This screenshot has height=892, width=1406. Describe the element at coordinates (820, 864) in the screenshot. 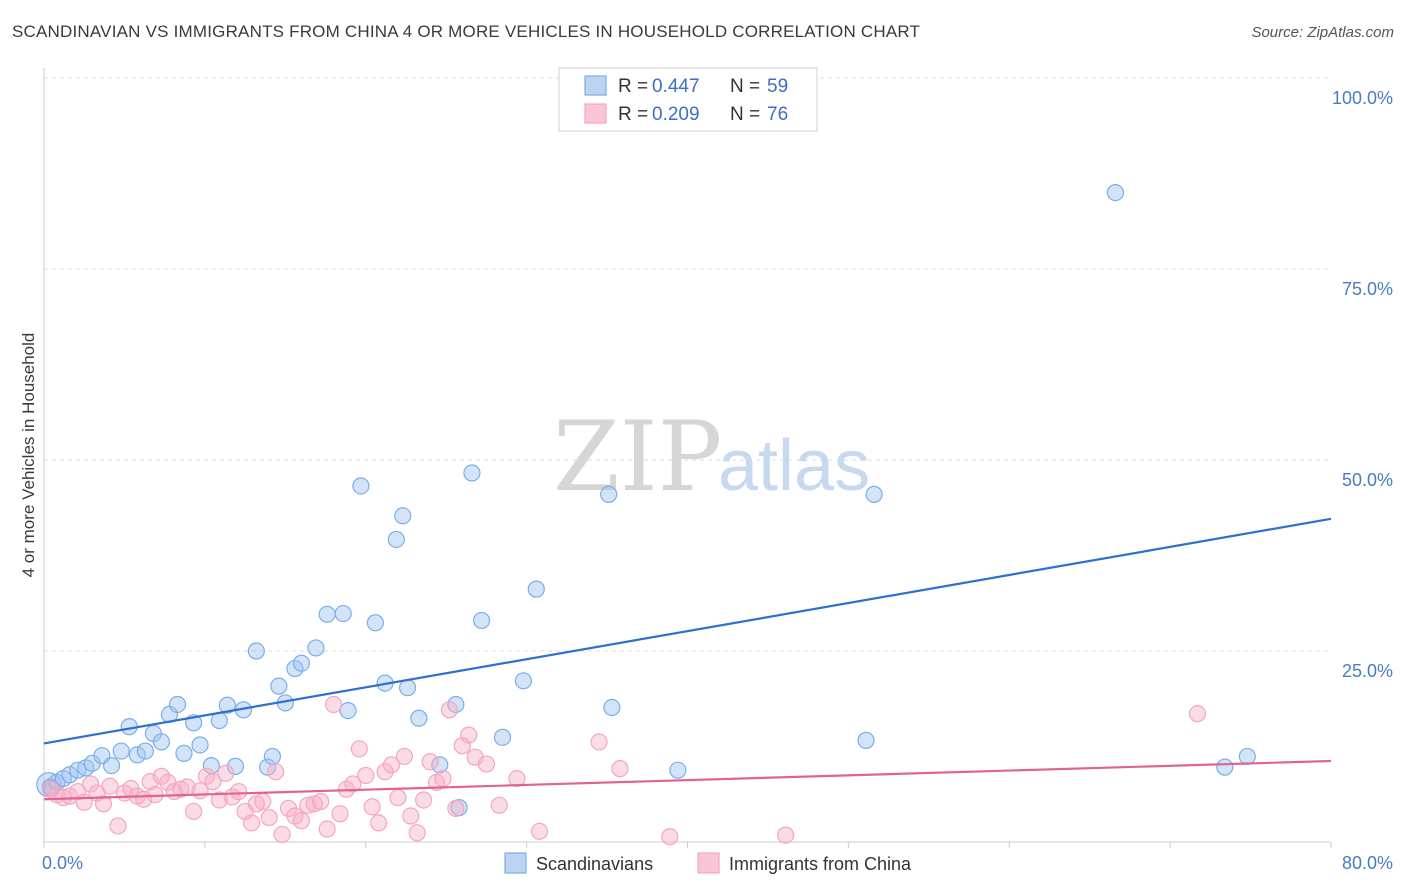

I see `legend-label-china: Immigrants from China` at that location.